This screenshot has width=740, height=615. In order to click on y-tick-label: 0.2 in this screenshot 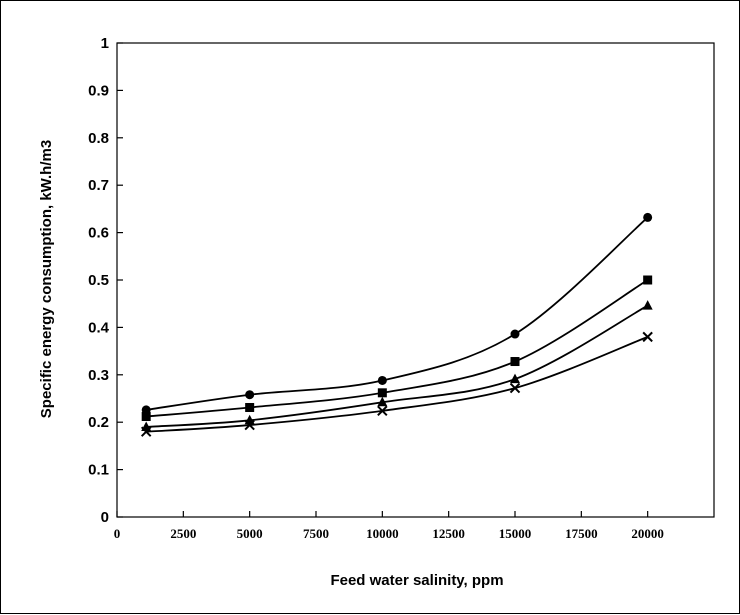, I will do `click(98, 422)`.